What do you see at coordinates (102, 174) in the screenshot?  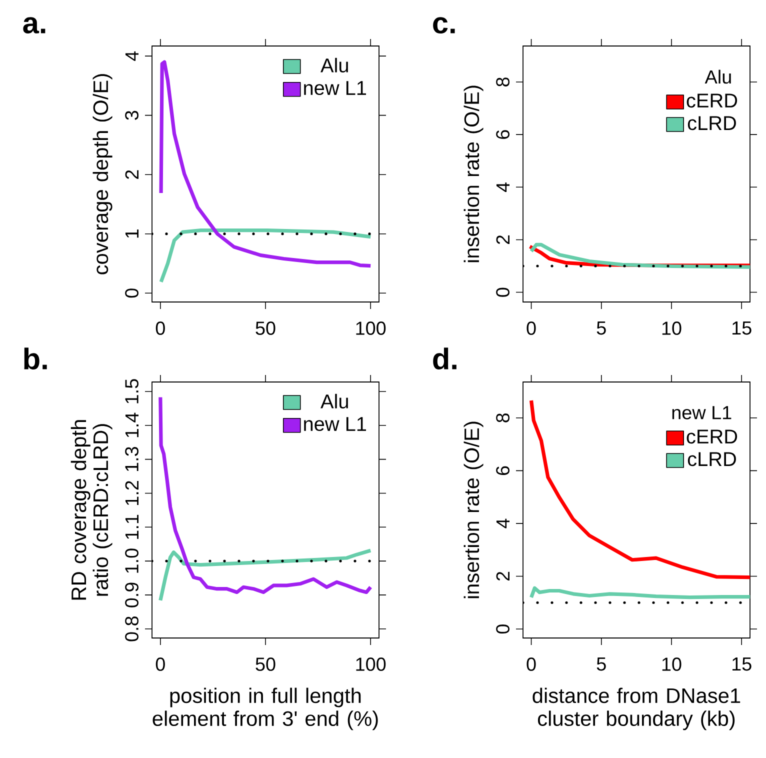 I see `y-axis-title: coverage depth (O/E)` at bounding box center [102, 174].